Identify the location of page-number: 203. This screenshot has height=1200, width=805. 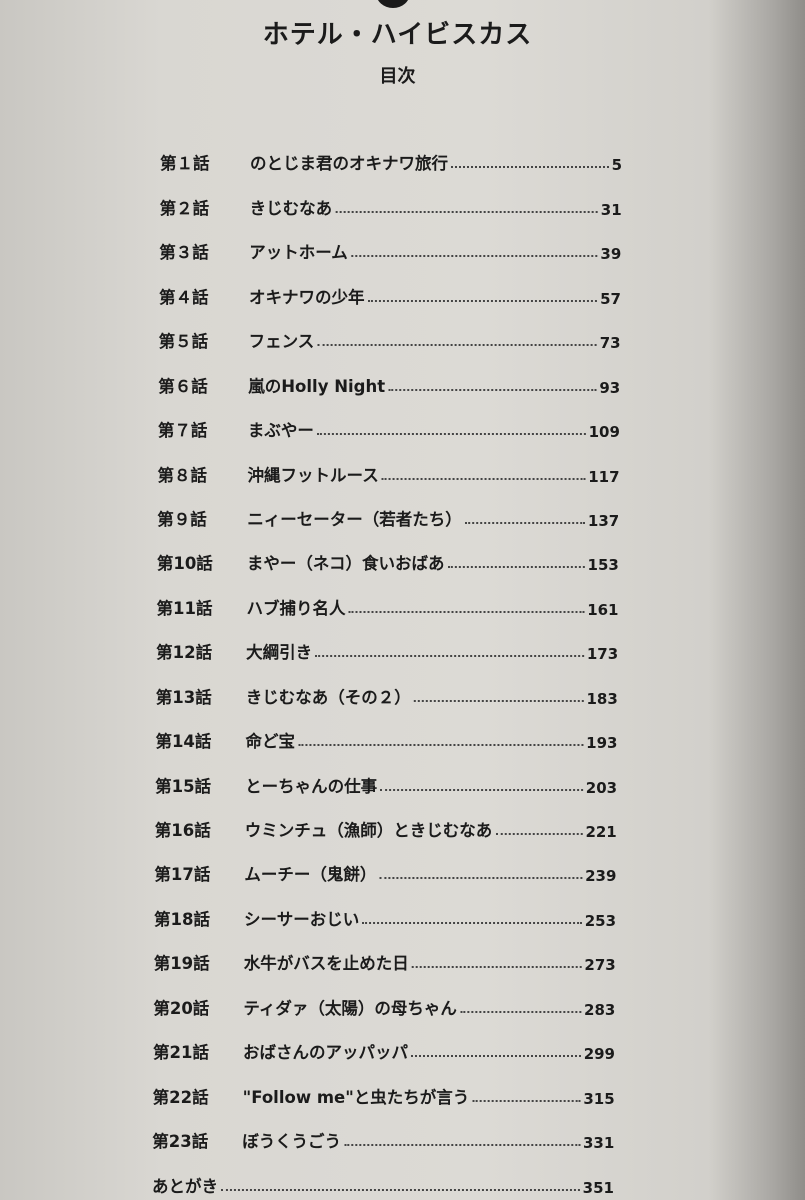
(601, 787).